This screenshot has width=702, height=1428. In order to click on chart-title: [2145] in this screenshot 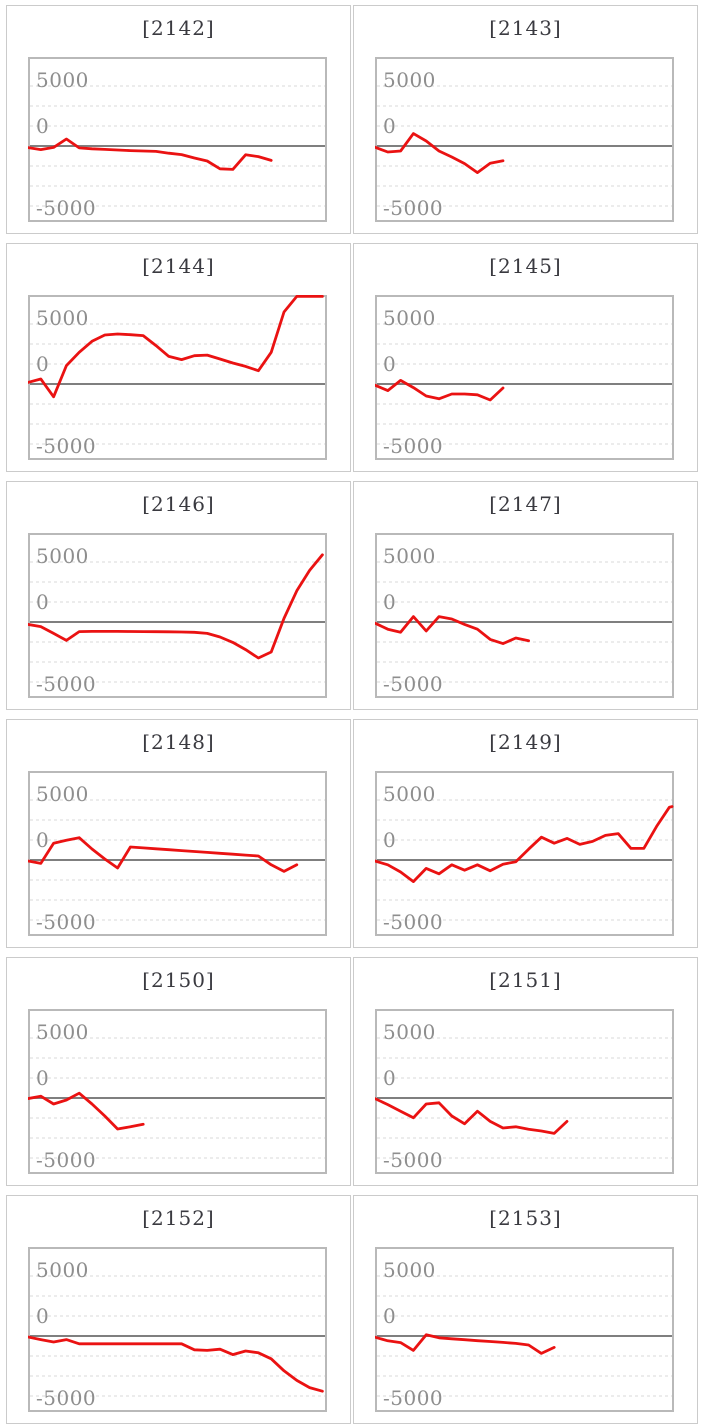, I will do `click(525, 266)`.